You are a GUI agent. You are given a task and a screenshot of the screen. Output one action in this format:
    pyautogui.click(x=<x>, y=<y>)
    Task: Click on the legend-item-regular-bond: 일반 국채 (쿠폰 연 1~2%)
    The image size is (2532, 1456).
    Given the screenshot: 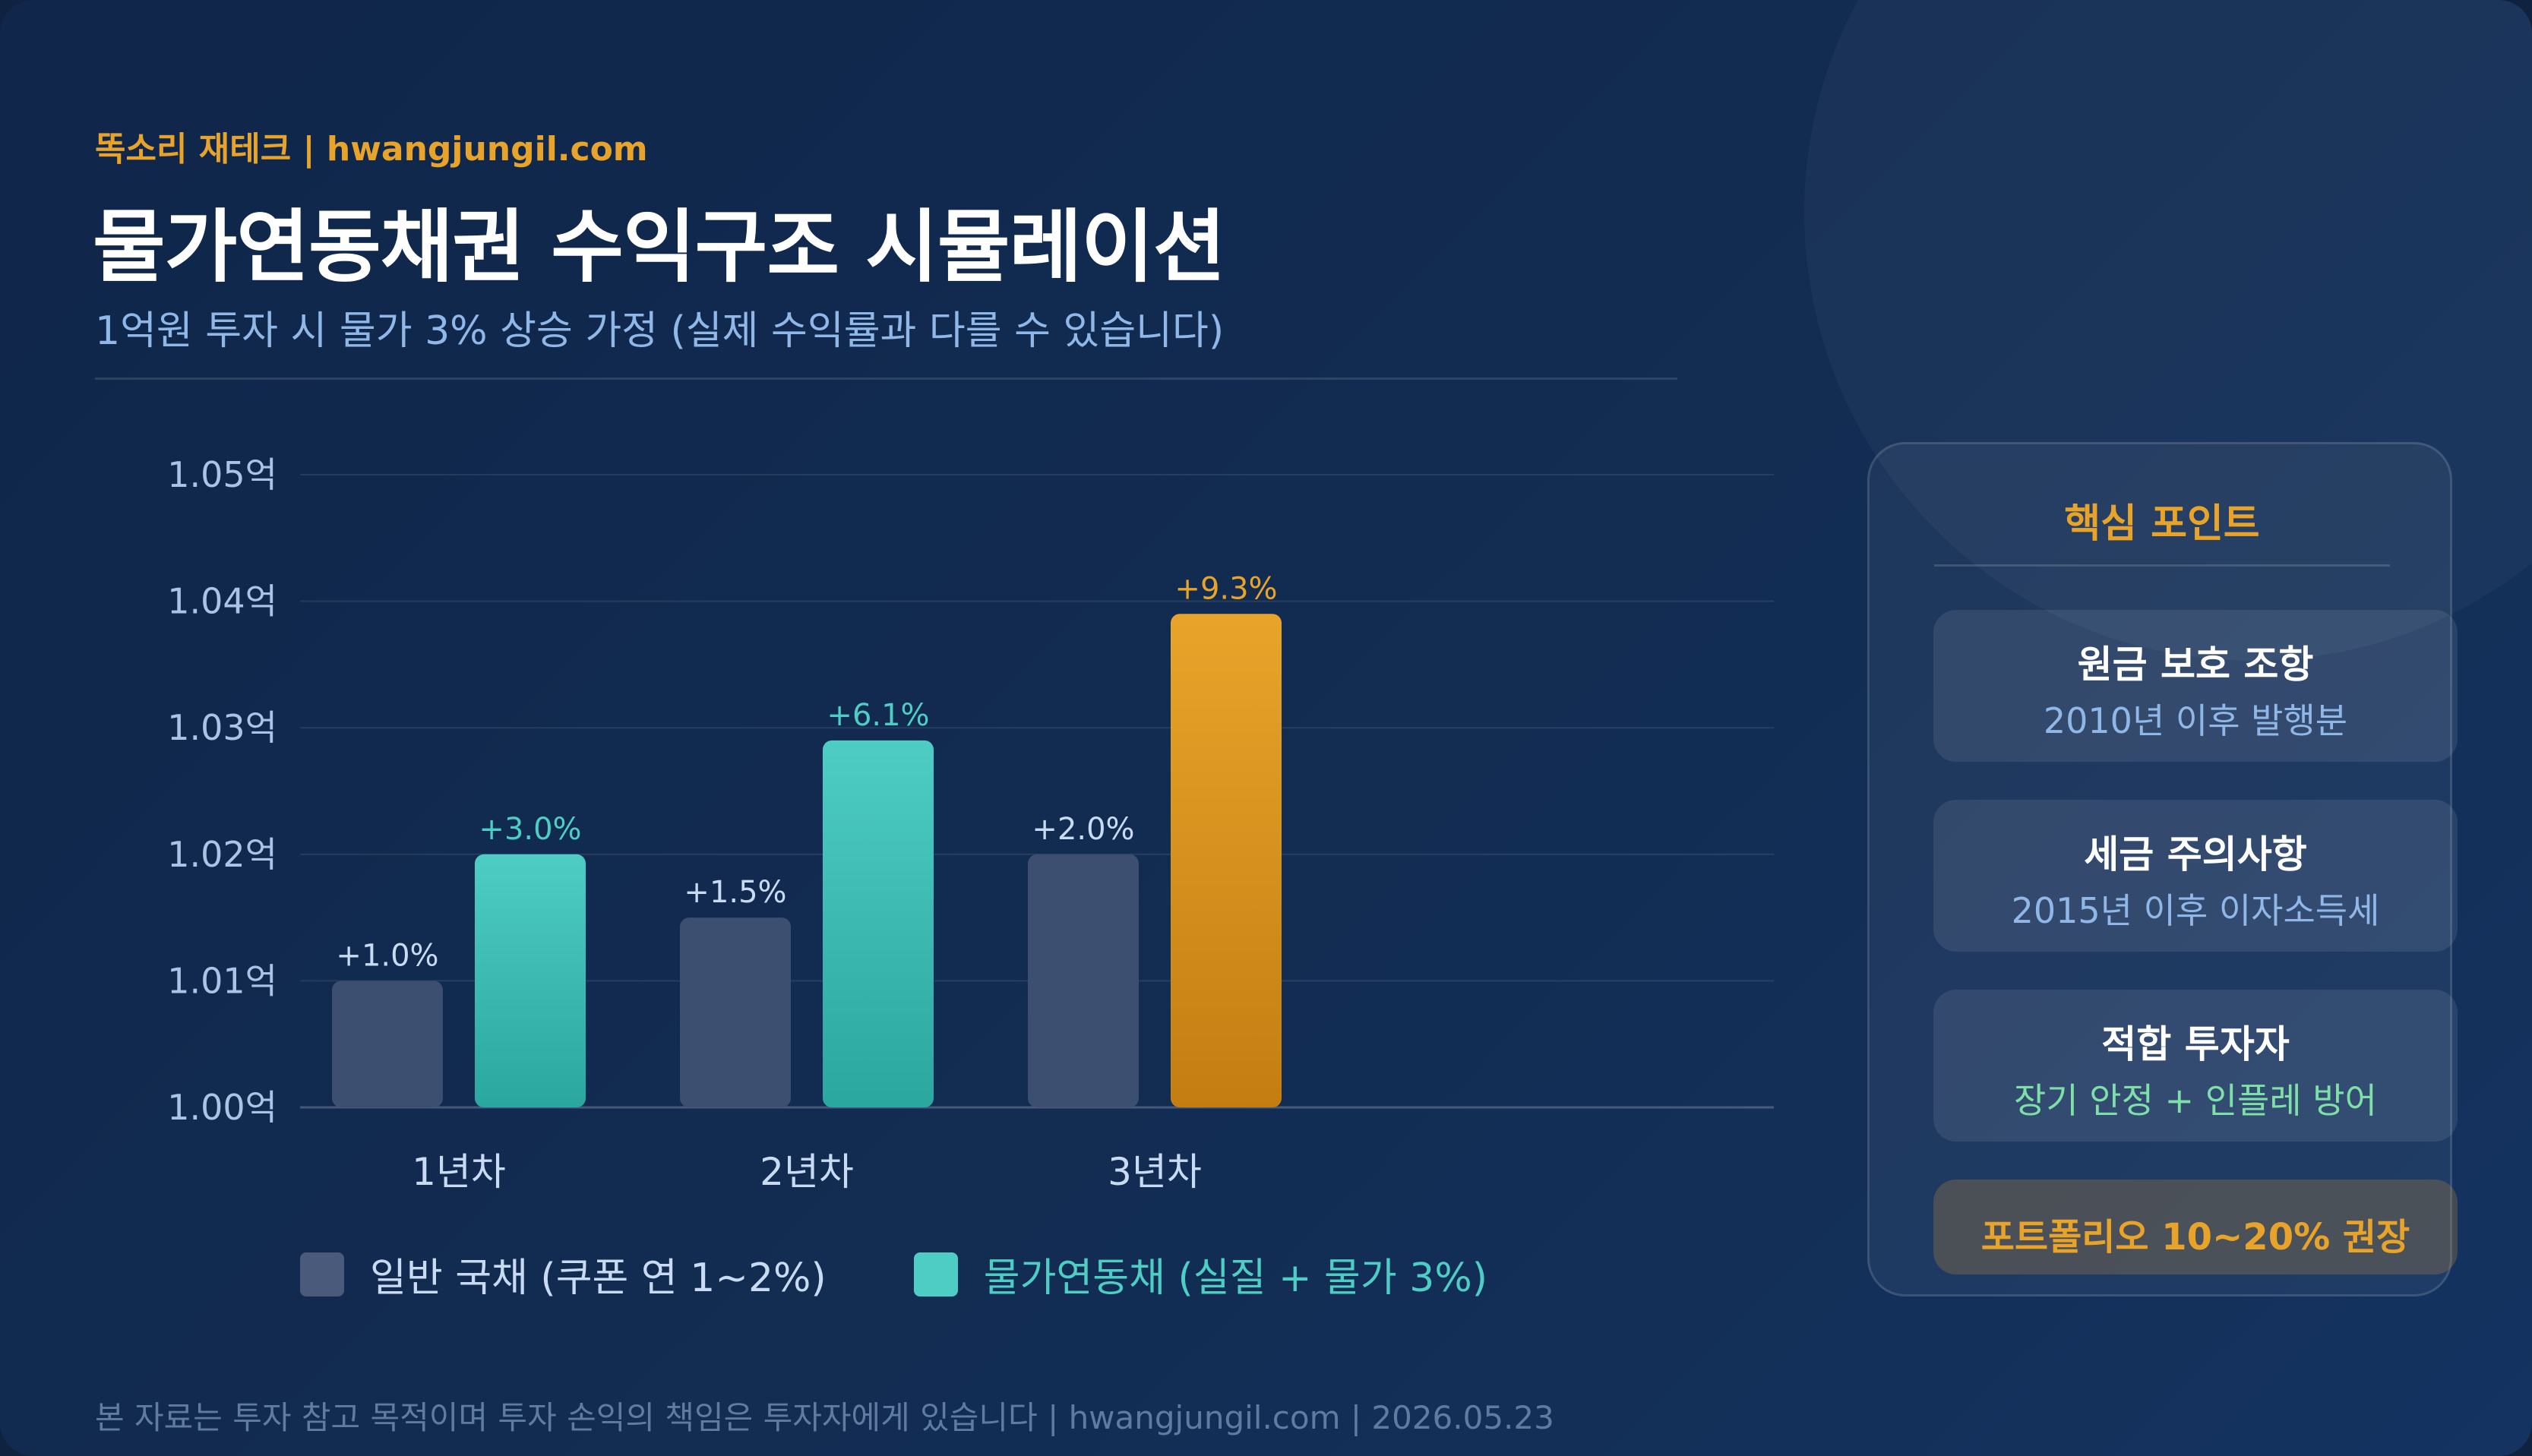 What is the action you would take?
    pyautogui.click(x=563, y=1274)
    